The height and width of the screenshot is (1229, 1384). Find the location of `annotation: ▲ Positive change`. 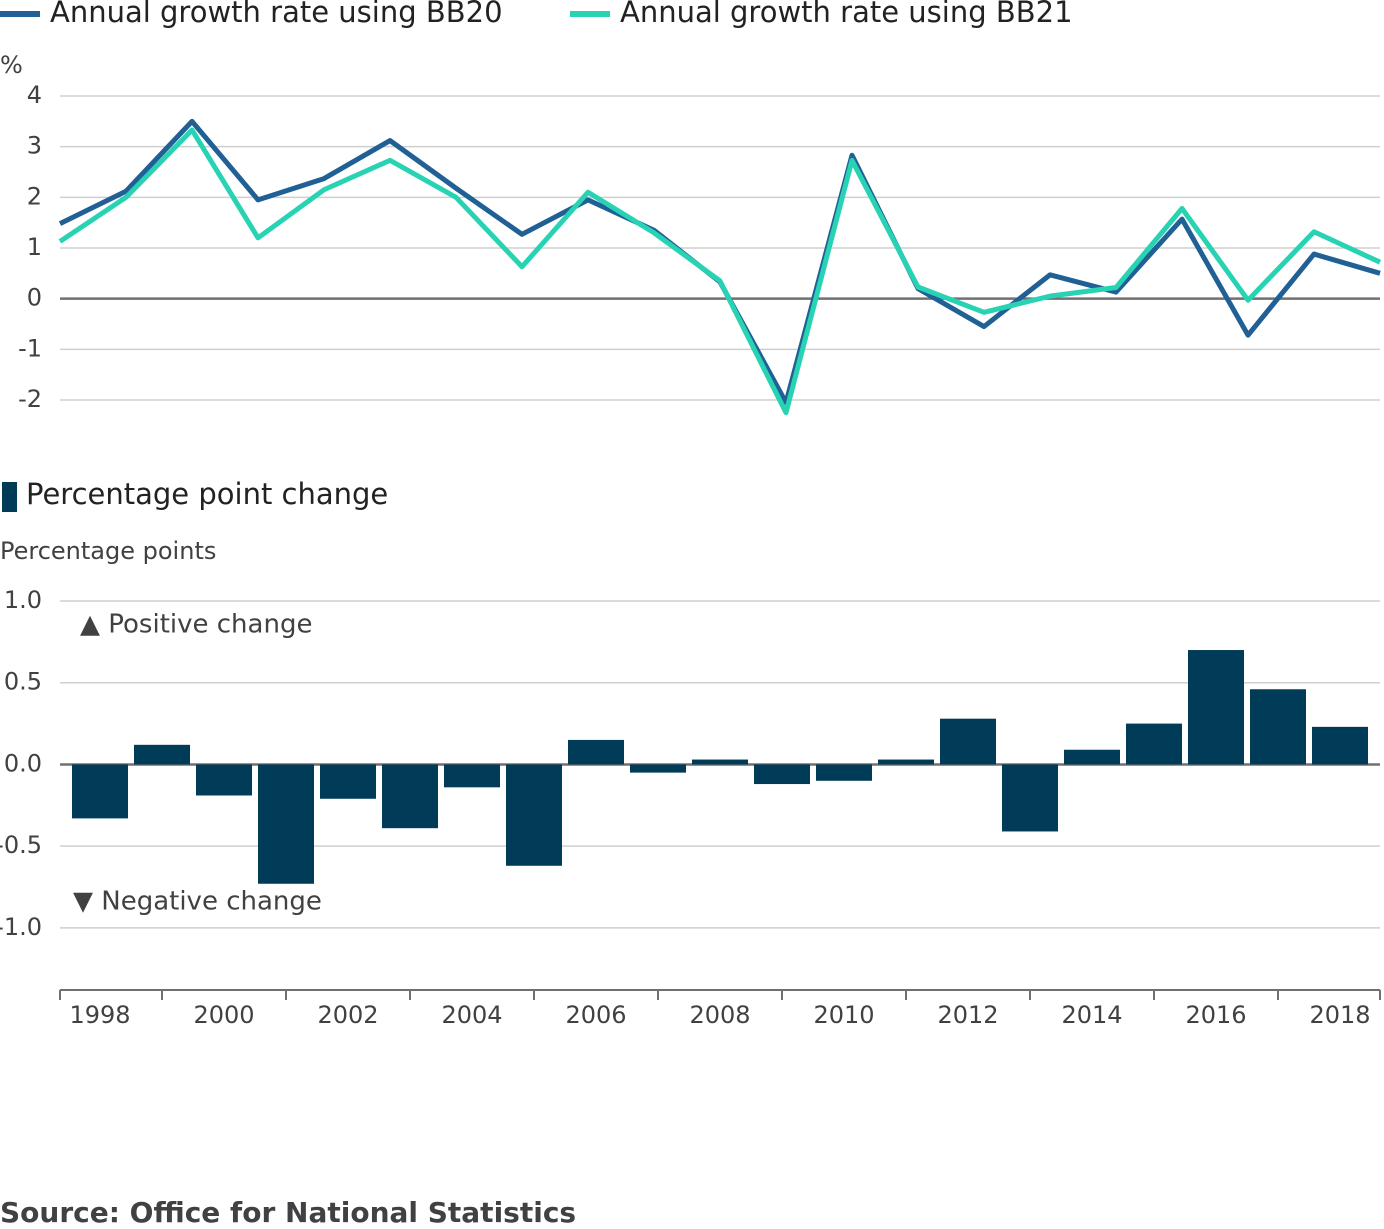

annotation: ▲ Positive change is located at coordinates (196, 625).